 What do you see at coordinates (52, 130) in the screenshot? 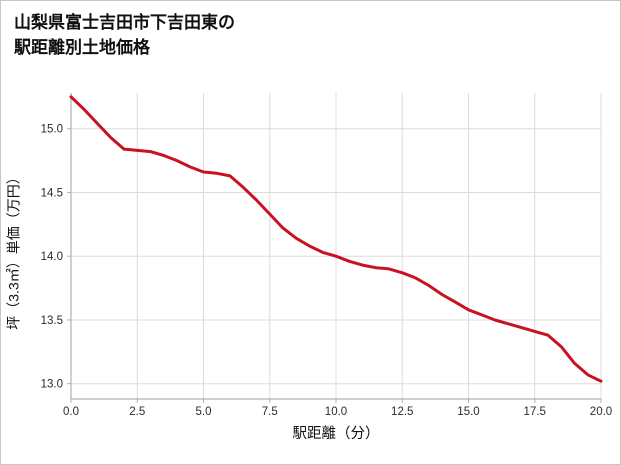
I see `y-tick-label: 15.0` at bounding box center [52, 130].